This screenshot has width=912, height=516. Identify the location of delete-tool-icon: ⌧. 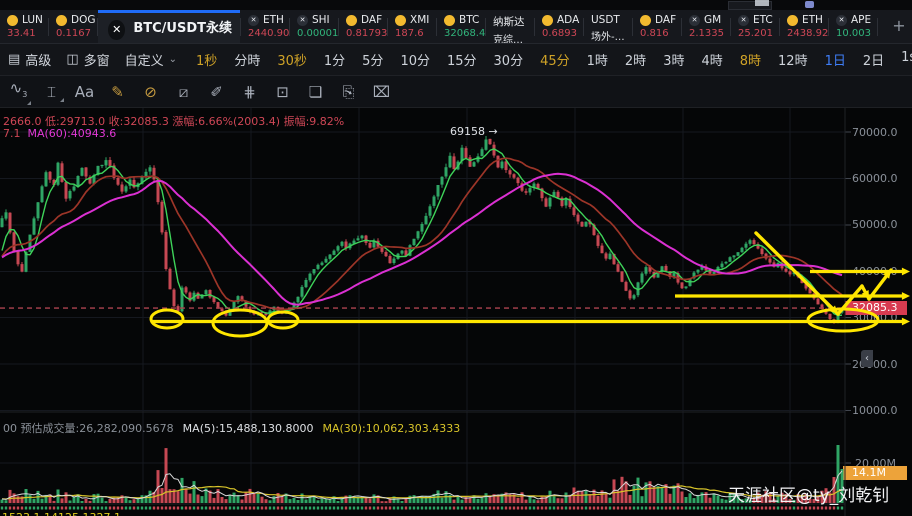
(381, 91).